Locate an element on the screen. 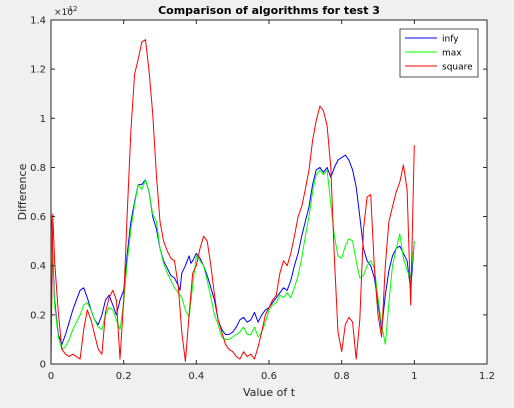 Image resolution: width=514 pixels, height=408 pixels. legend: infy max square is located at coordinates (439, 53).